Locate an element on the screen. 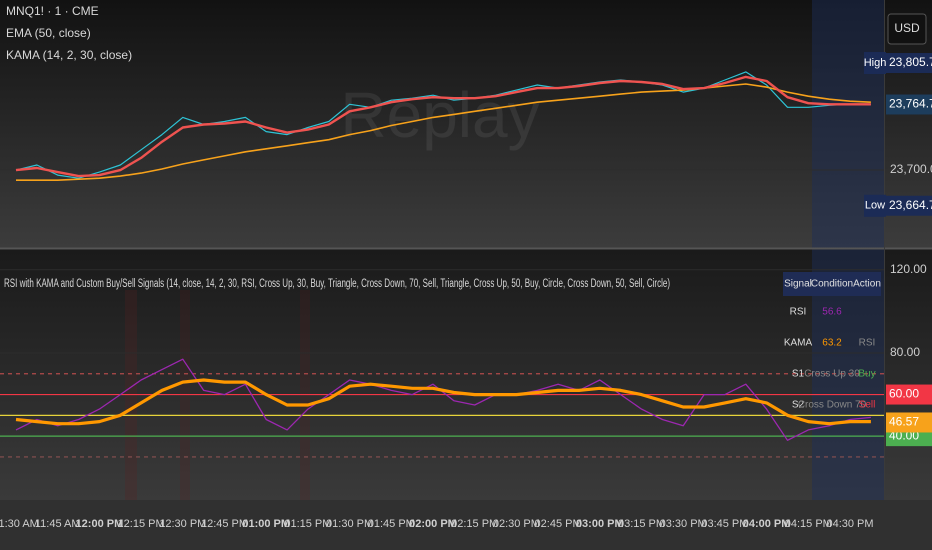 This screenshot has width=932, height=550. y-tick-label: 120.00 is located at coordinates (908, 269).